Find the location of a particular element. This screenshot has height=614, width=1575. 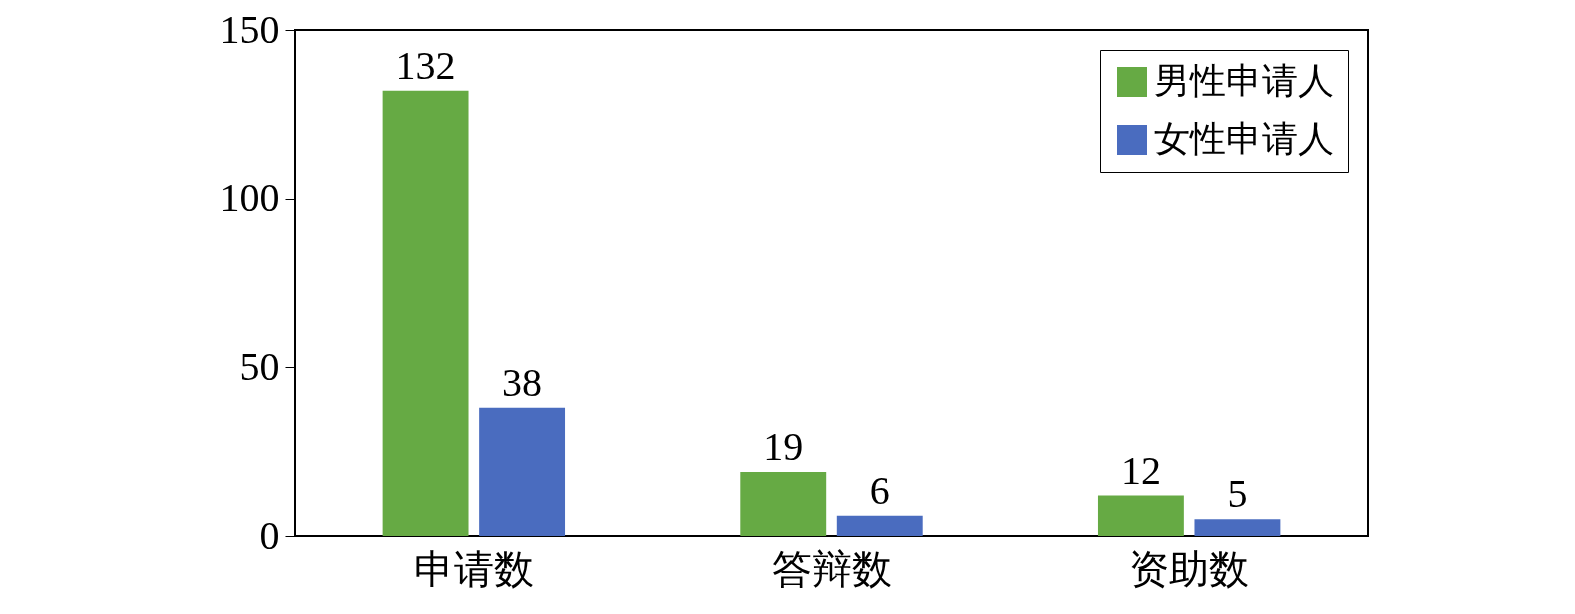

y-tick-label: 50 is located at coordinates (259, 366).